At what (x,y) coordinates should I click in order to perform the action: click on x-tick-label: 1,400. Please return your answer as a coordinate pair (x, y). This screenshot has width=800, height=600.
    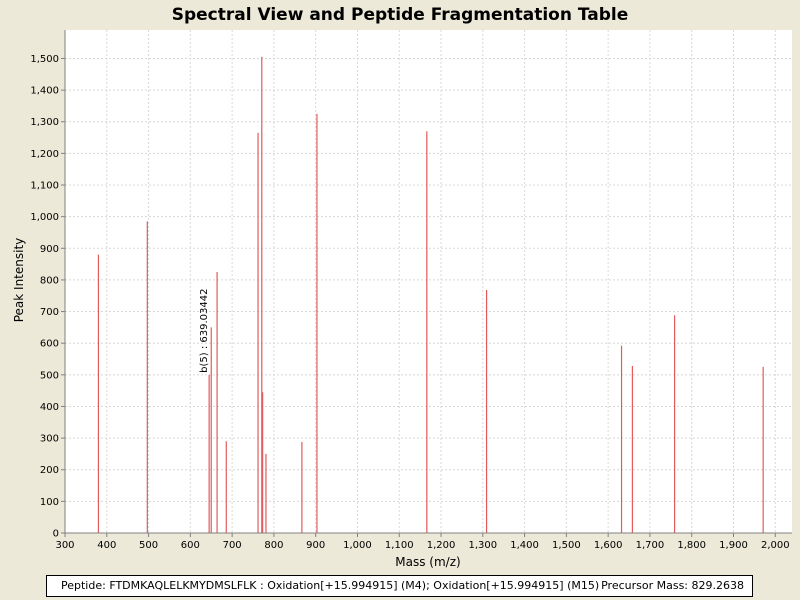
    Looking at the image, I should click on (524, 545).